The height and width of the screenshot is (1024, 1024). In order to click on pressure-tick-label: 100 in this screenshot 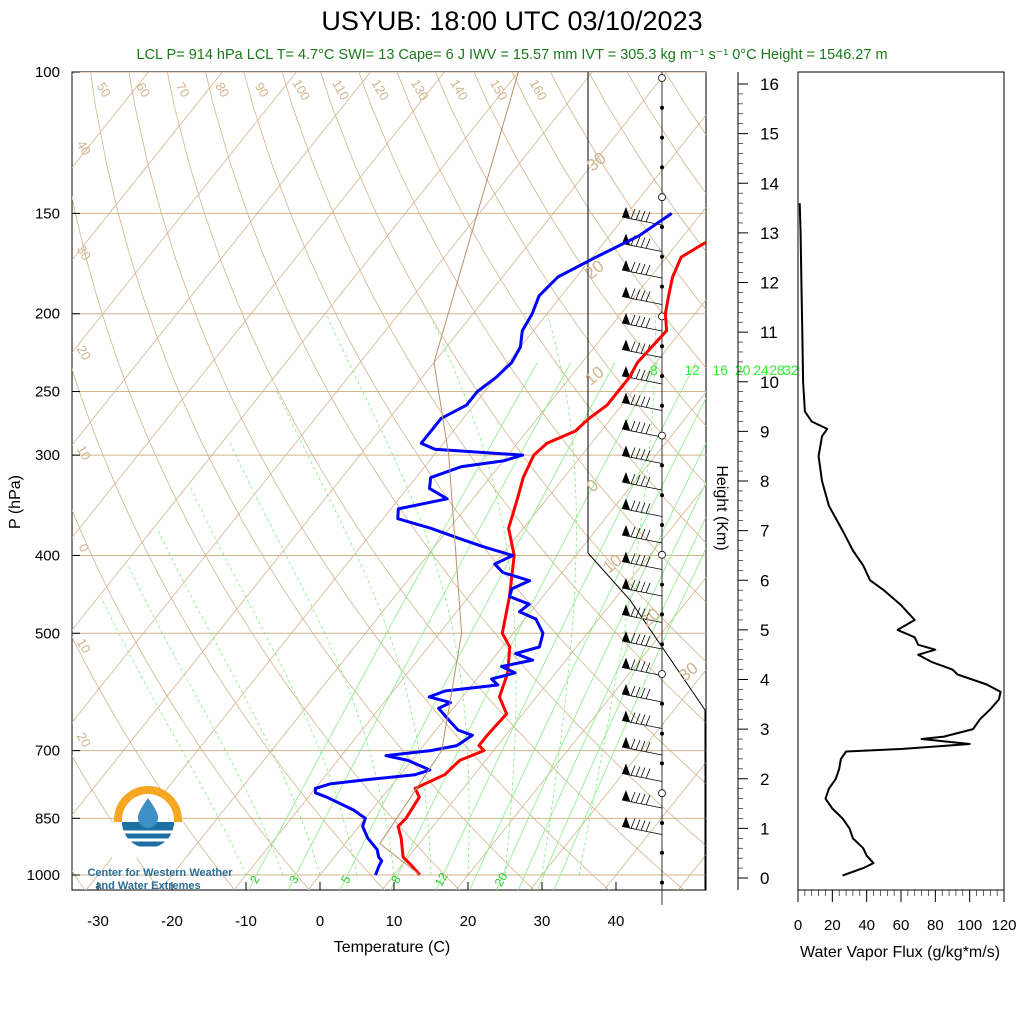, I will do `click(47, 72)`.